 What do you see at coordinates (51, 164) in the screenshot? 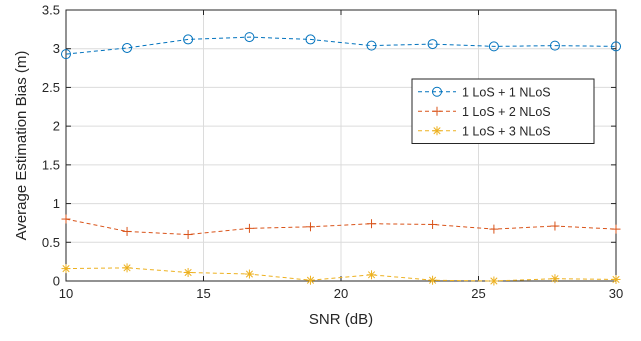
I see `y-tick-label: 1.5` at bounding box center [51, 164].